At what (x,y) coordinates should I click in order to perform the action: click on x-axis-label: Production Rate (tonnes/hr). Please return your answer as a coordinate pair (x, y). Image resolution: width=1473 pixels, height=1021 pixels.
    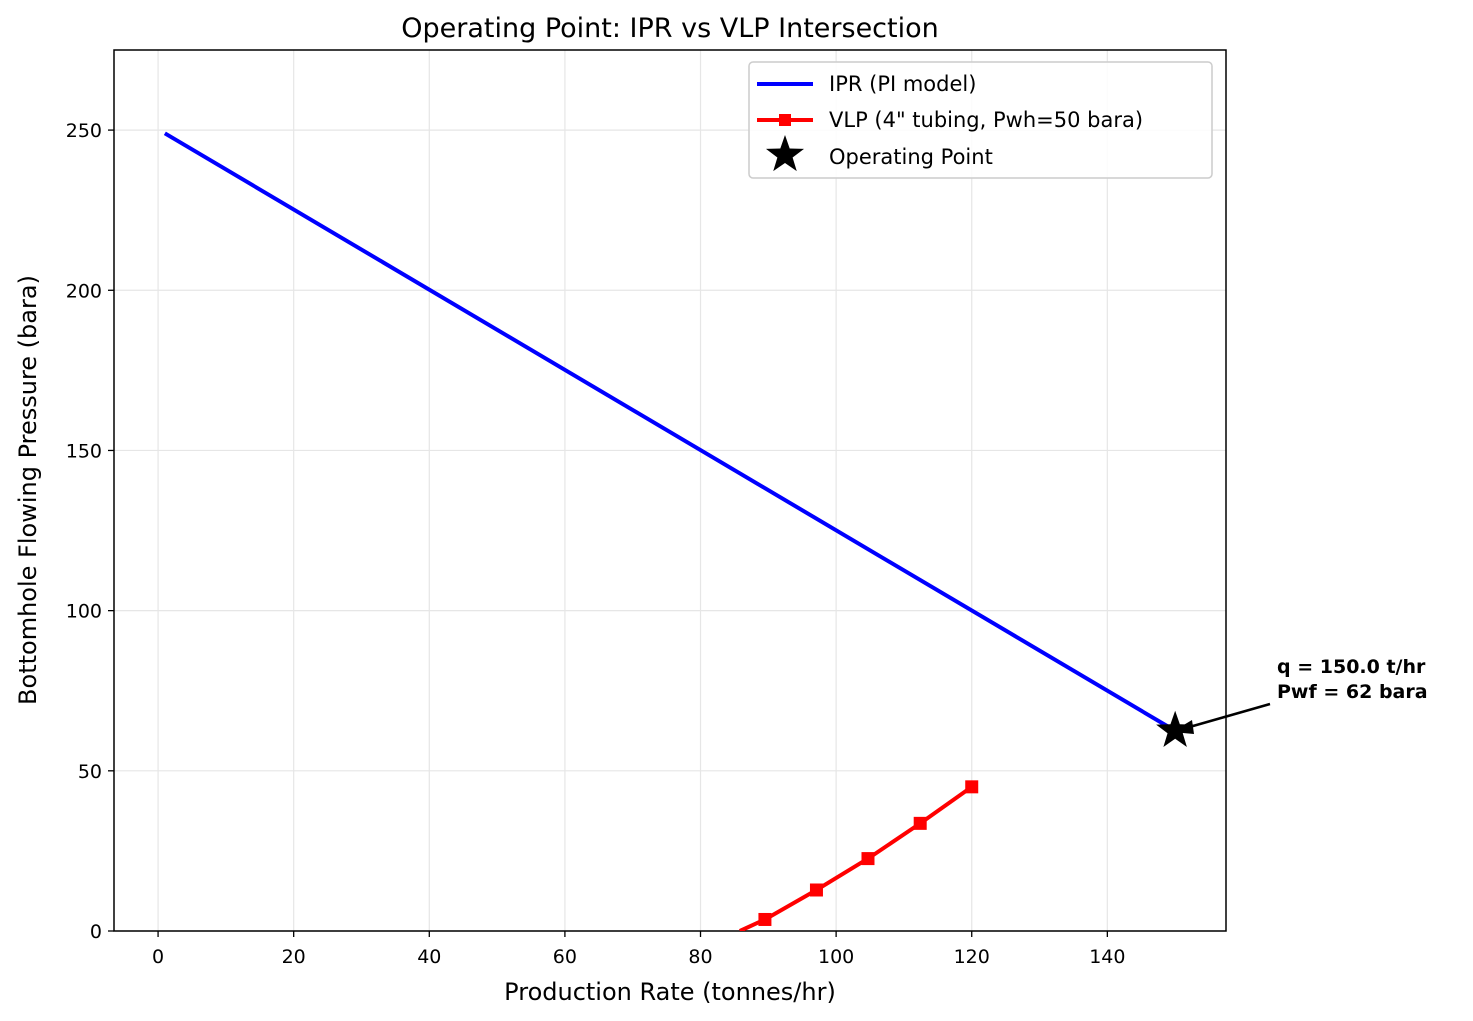
    Looking at the image, I should click on (670, 992).